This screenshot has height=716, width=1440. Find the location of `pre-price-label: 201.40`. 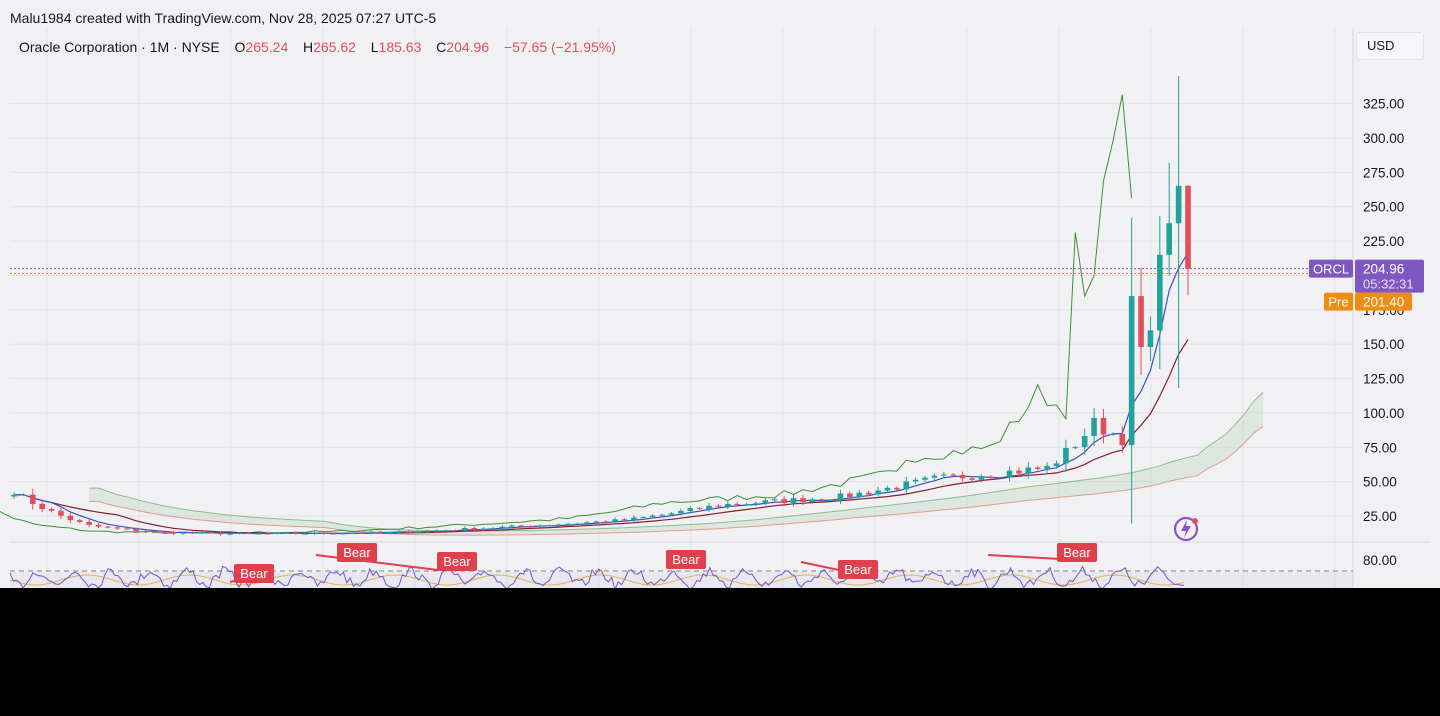

pre-price-label: 201.40 is located at coordinates (1383, 302).